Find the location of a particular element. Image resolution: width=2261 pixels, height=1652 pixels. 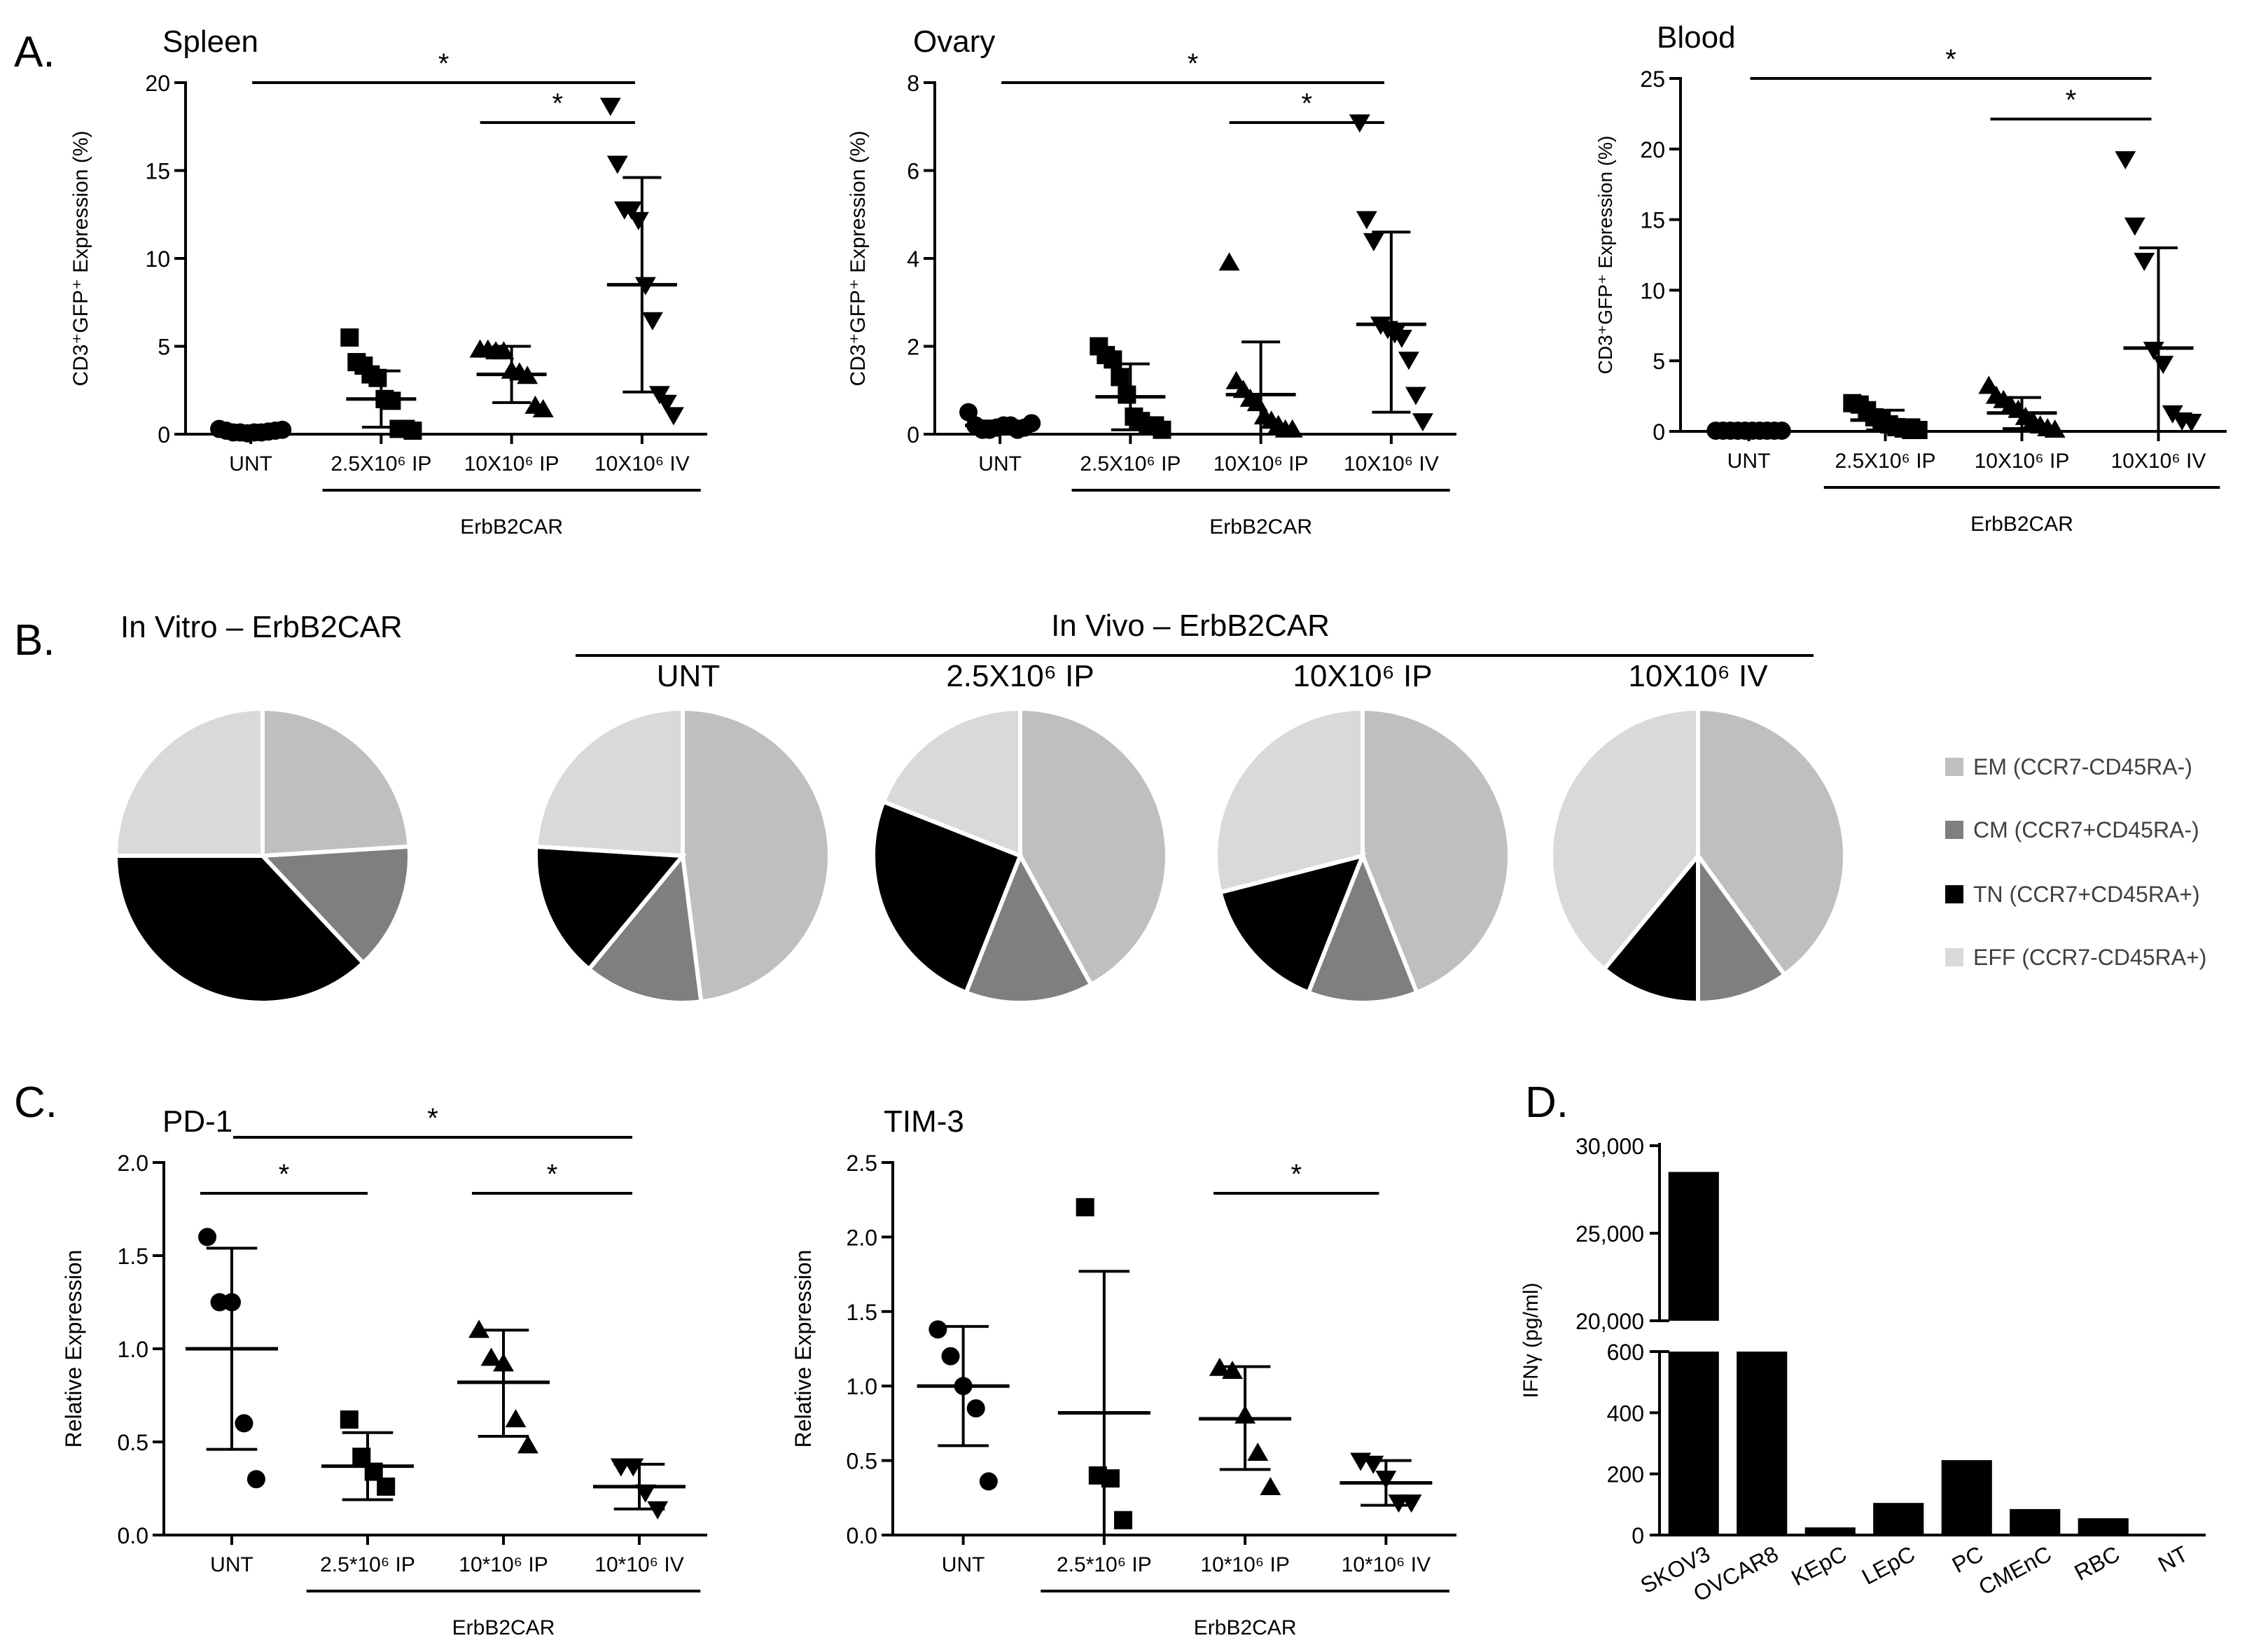

bar-kepc is located at coordinates (1830, 1531).